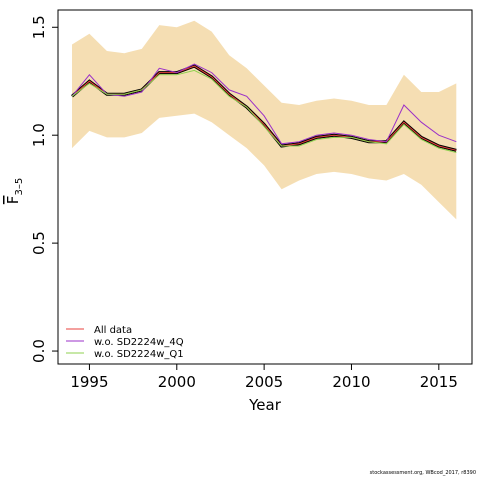  I want to click on y-tick-label: 1.0, so click(39, 135).